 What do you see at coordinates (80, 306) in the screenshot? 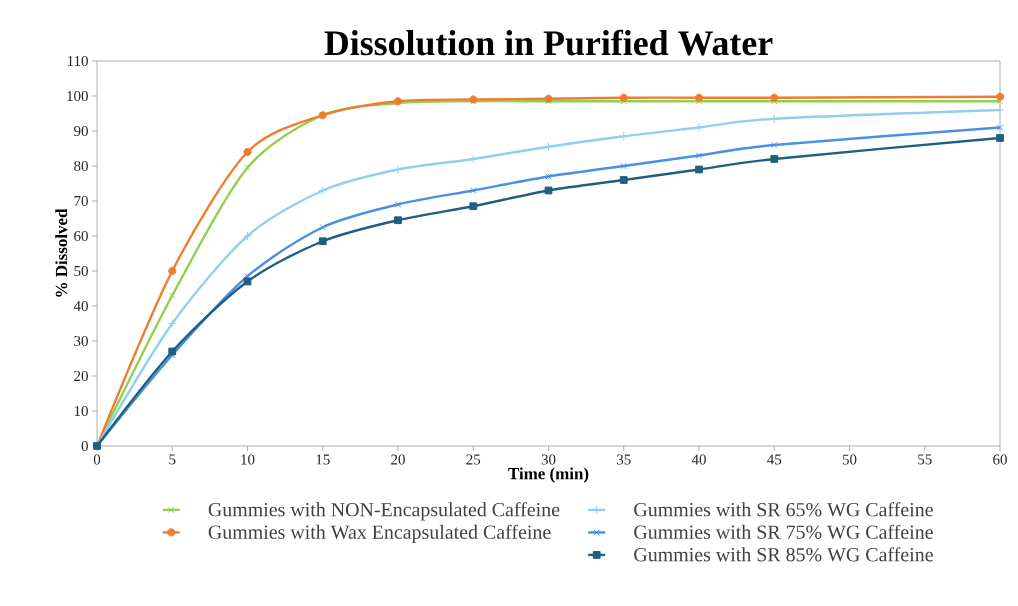
I see `y-tick-label: 40` at bounding box center [80, 306].